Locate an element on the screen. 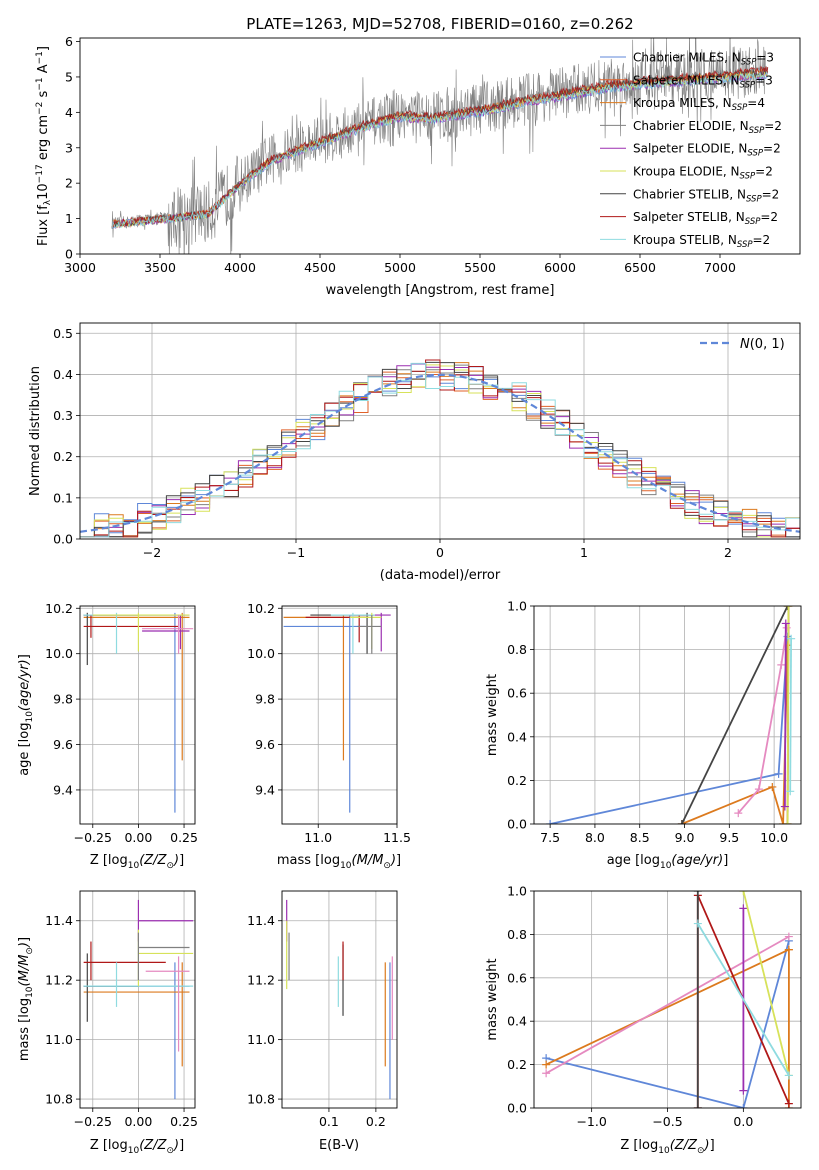 The image size is (819, 1170). legend-label: Salpeter MILES, NSSP=3 is located at coordinates (703, 81).